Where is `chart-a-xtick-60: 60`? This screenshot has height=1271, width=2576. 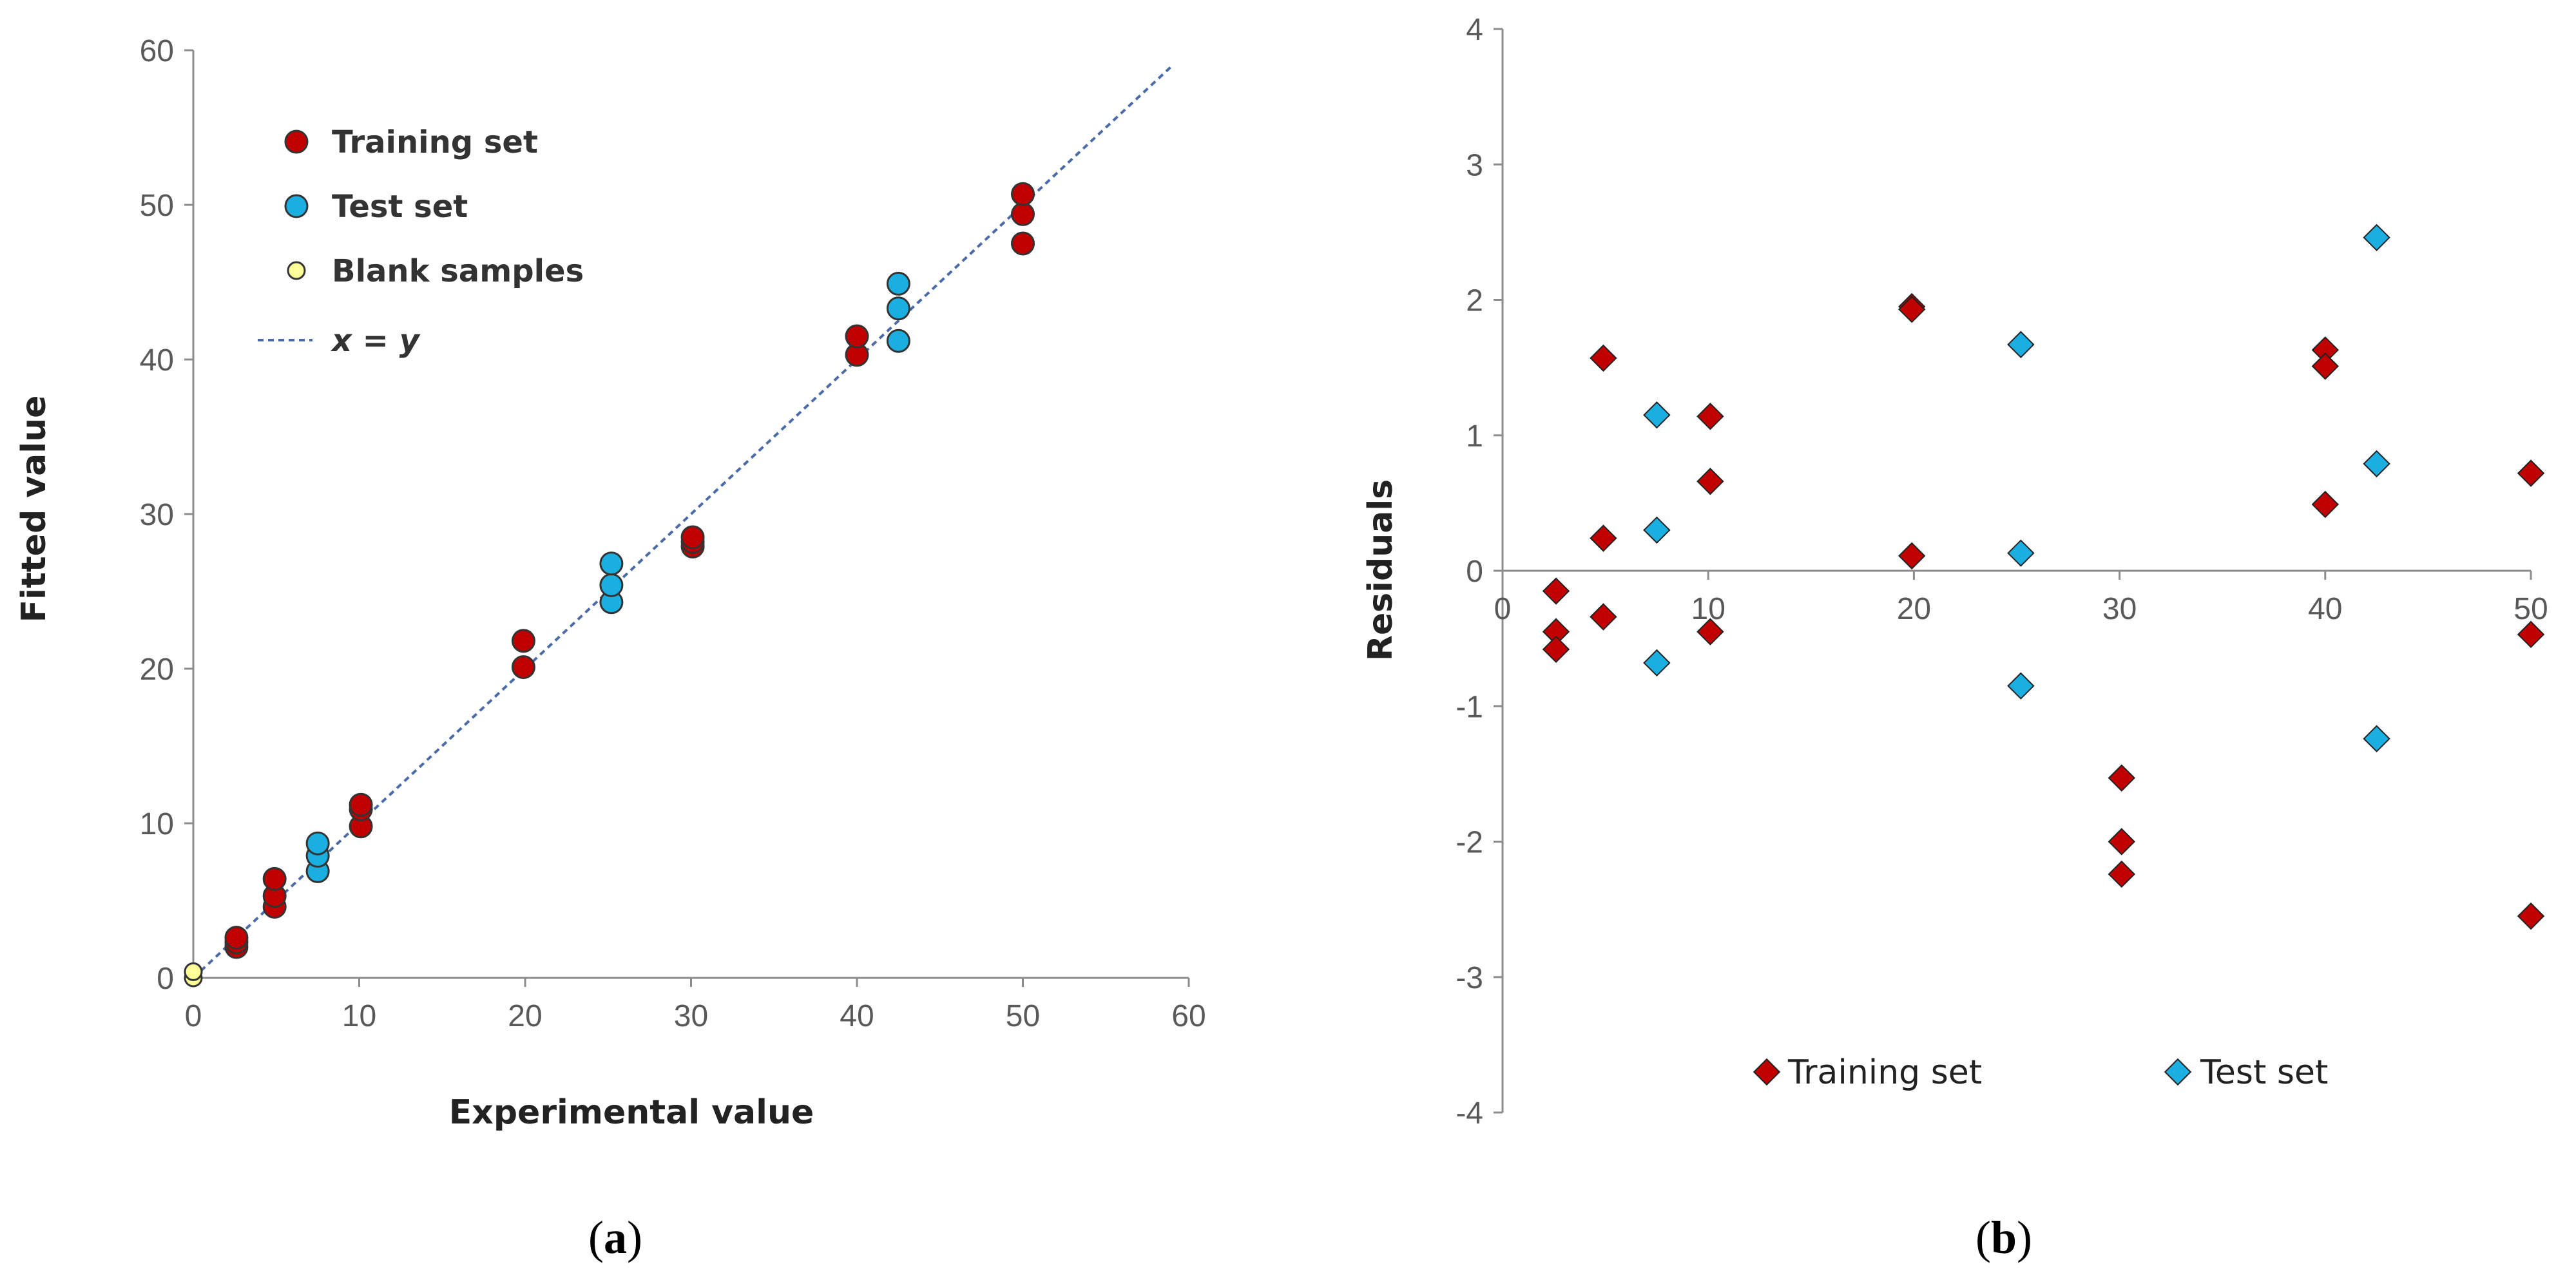
chart-a-xtick-60: 60 is located at coordinates (1188, 1016).